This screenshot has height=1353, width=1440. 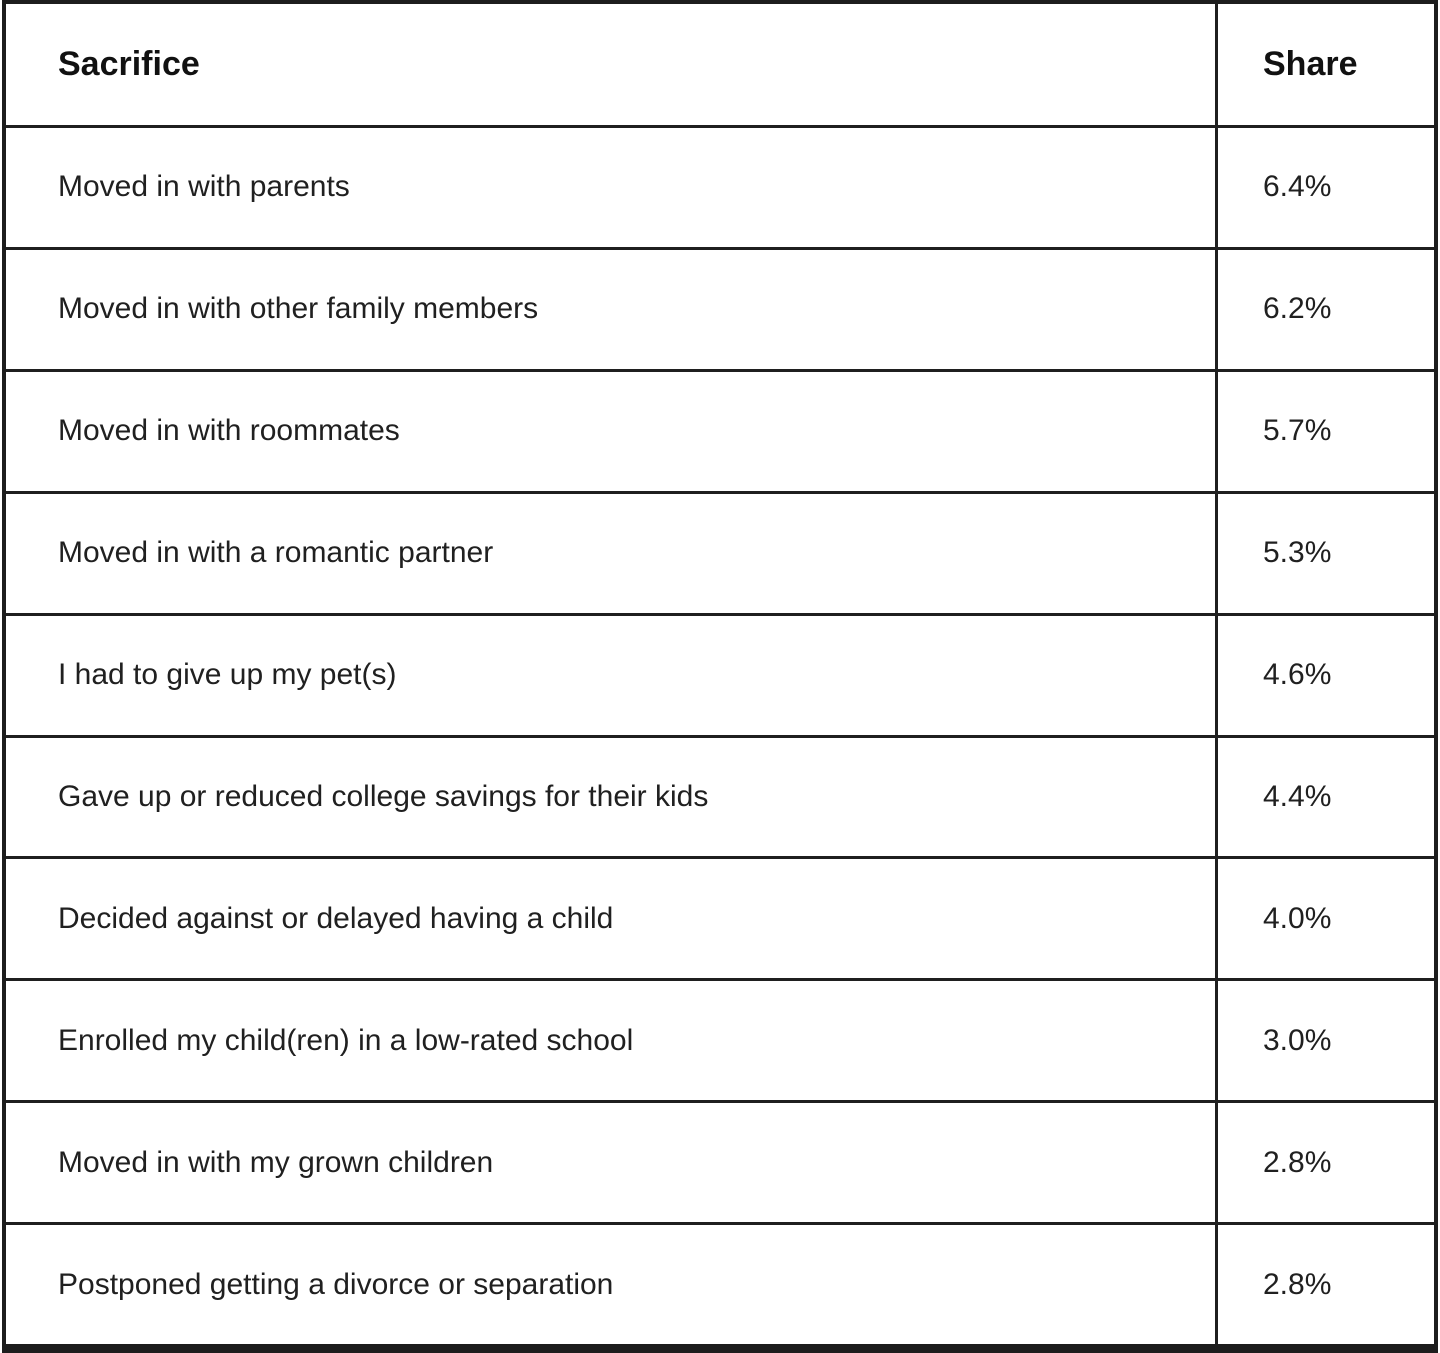 I want to click on table-row-share: 3.0%, so click(x=1324, y=1039).